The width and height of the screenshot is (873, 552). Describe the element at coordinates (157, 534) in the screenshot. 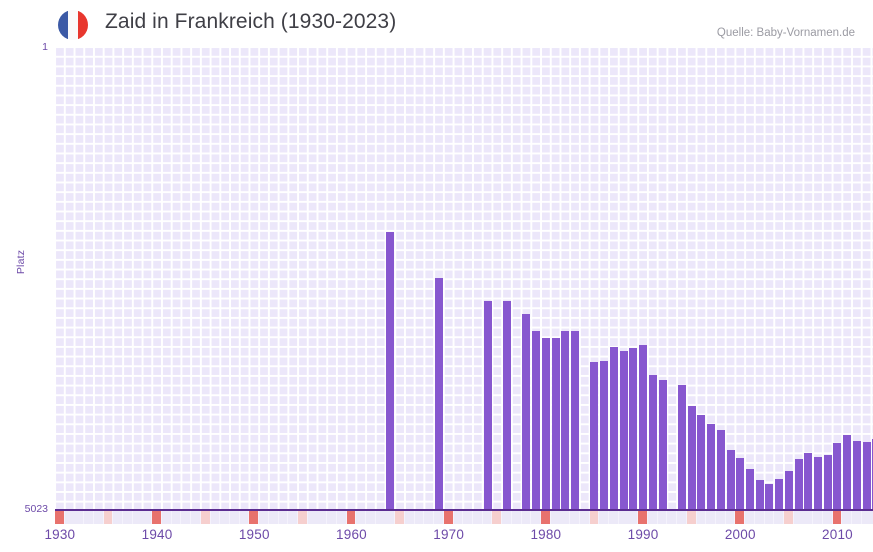

I see `x-axis-tick-label: 1940` at that location.